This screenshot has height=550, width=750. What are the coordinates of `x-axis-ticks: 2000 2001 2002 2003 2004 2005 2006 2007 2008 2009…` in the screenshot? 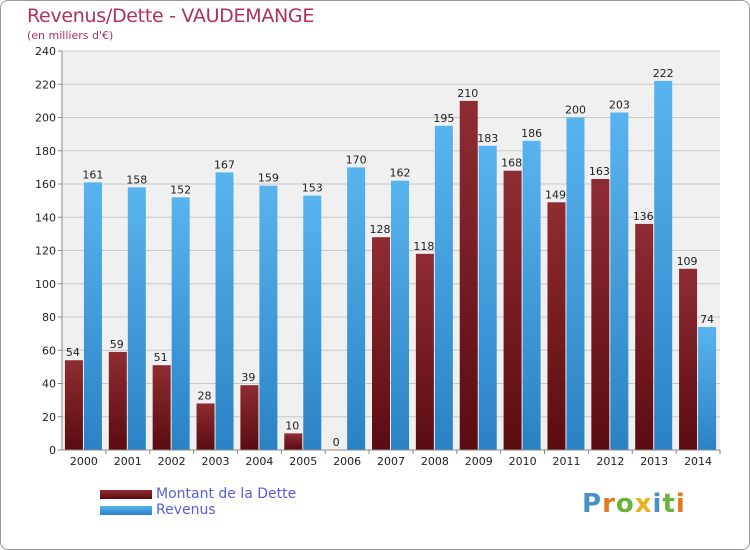 It's located at (395, 459).